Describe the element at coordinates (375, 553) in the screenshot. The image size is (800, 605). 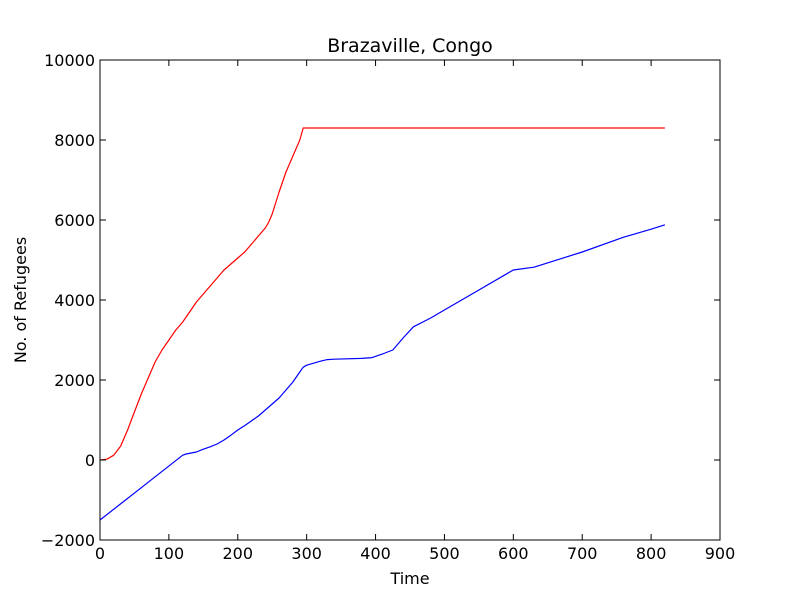
I see `x-tick-label: 400` at that location.